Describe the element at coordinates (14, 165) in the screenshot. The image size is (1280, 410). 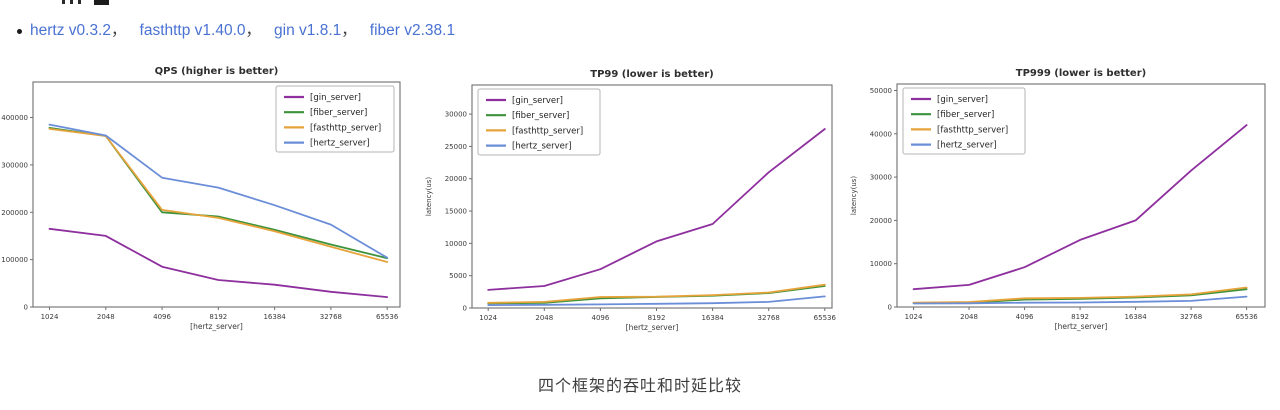
I see `svg-text: 300000` at that location.